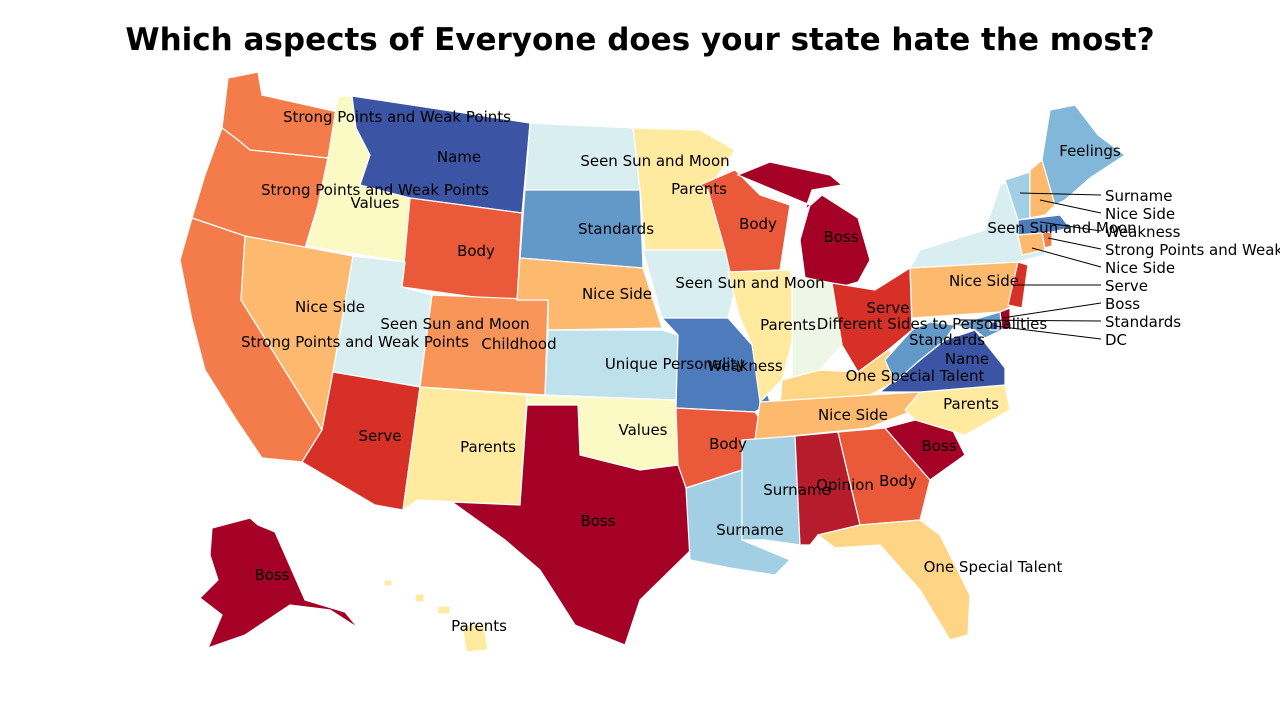  I want to click on state-label-mt: Name, so click(459, 157).